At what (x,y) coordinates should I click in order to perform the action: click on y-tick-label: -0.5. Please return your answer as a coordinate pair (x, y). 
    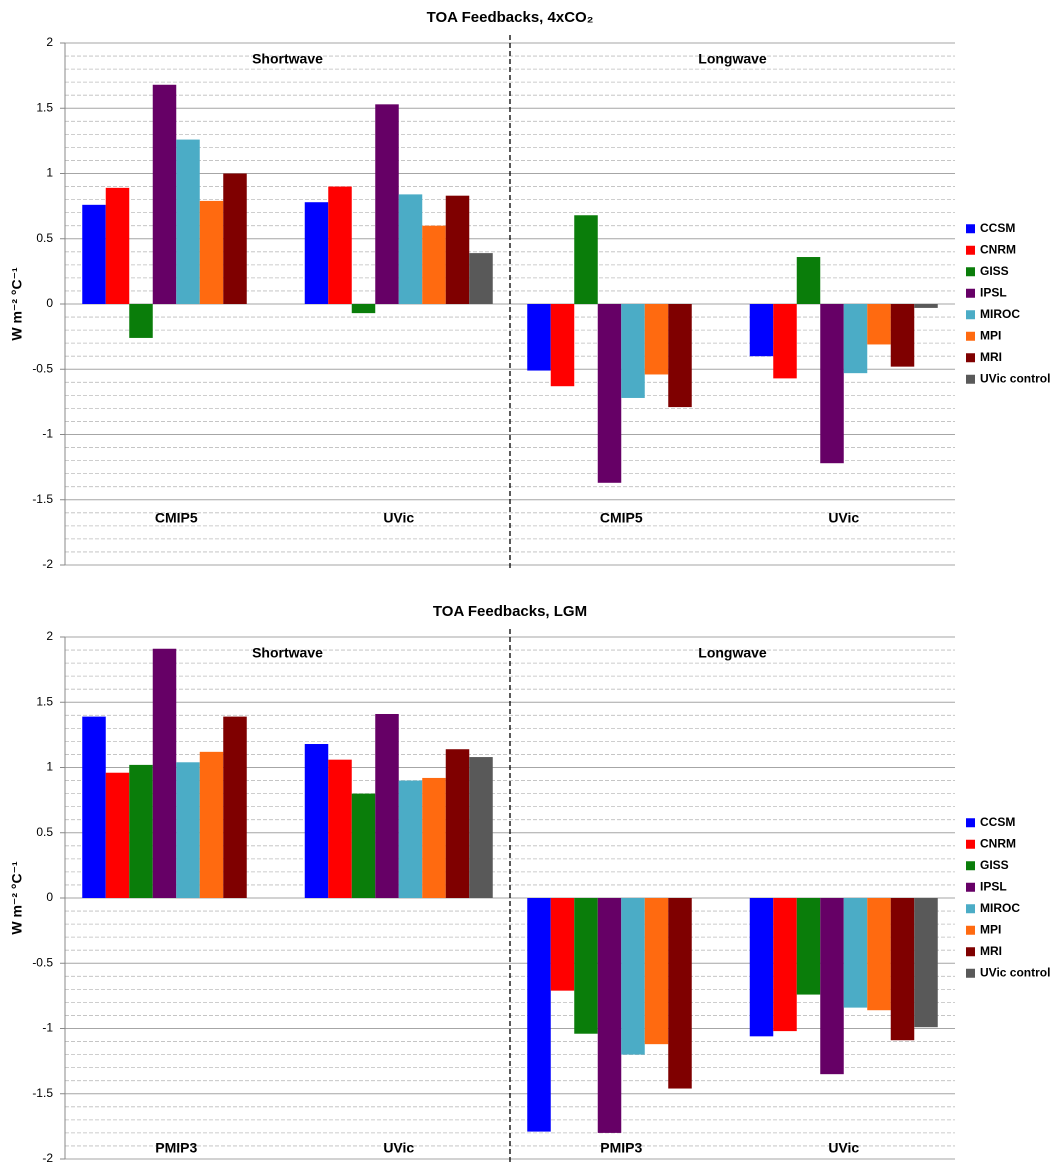
    Looking at the image, I should click on (42, 962).